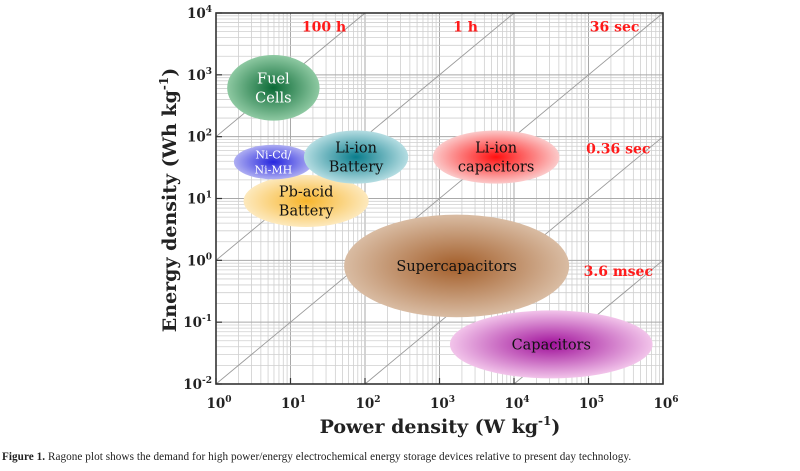  Describe the element at coordinates (199, 75) in the screenshot. I see `y-tick-label: 103` at that location.